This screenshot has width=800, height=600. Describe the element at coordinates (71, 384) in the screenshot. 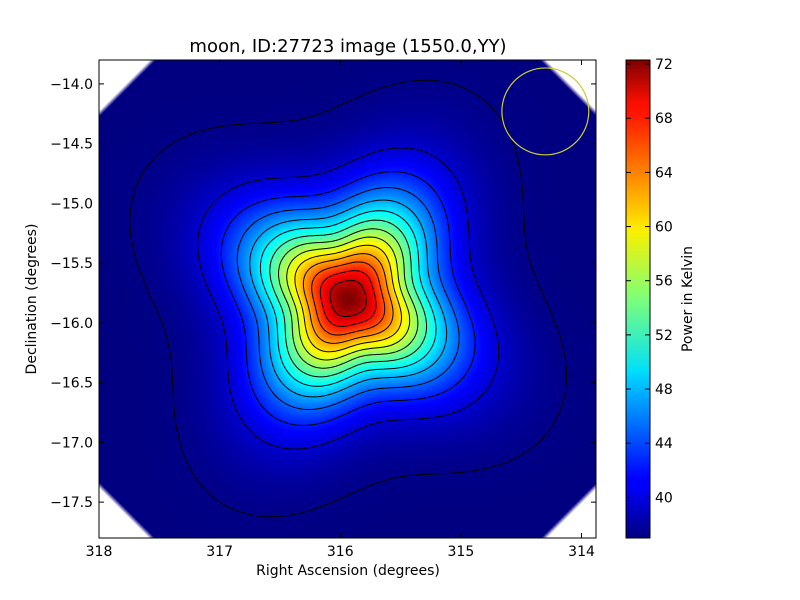

I see `y-tick-label: −16.5` at that location.